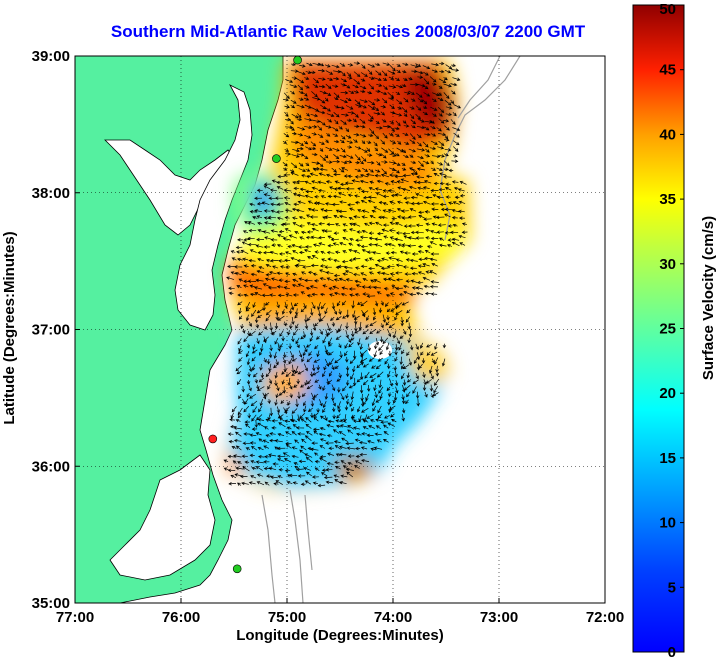 Image resolution: width=724 pixels, height=659 pixels. What do you see at coordinates (667, 393) in the screenshot?
I see `colorbar-tick-label: 20` at bounding box center [667, 393].